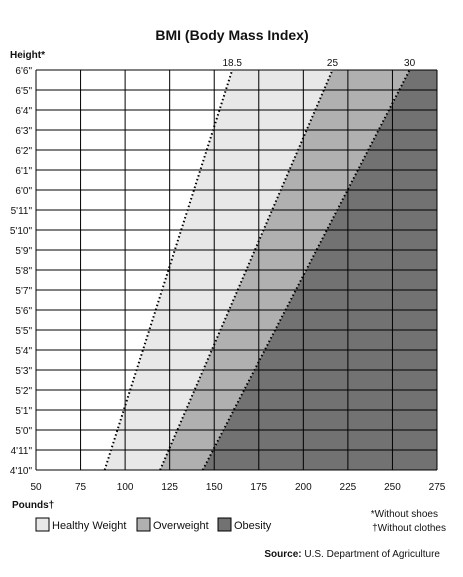 This screenshot has height=577, width=463. I want to click on note-without-shoes: *Without shoes, so click(404, 514).